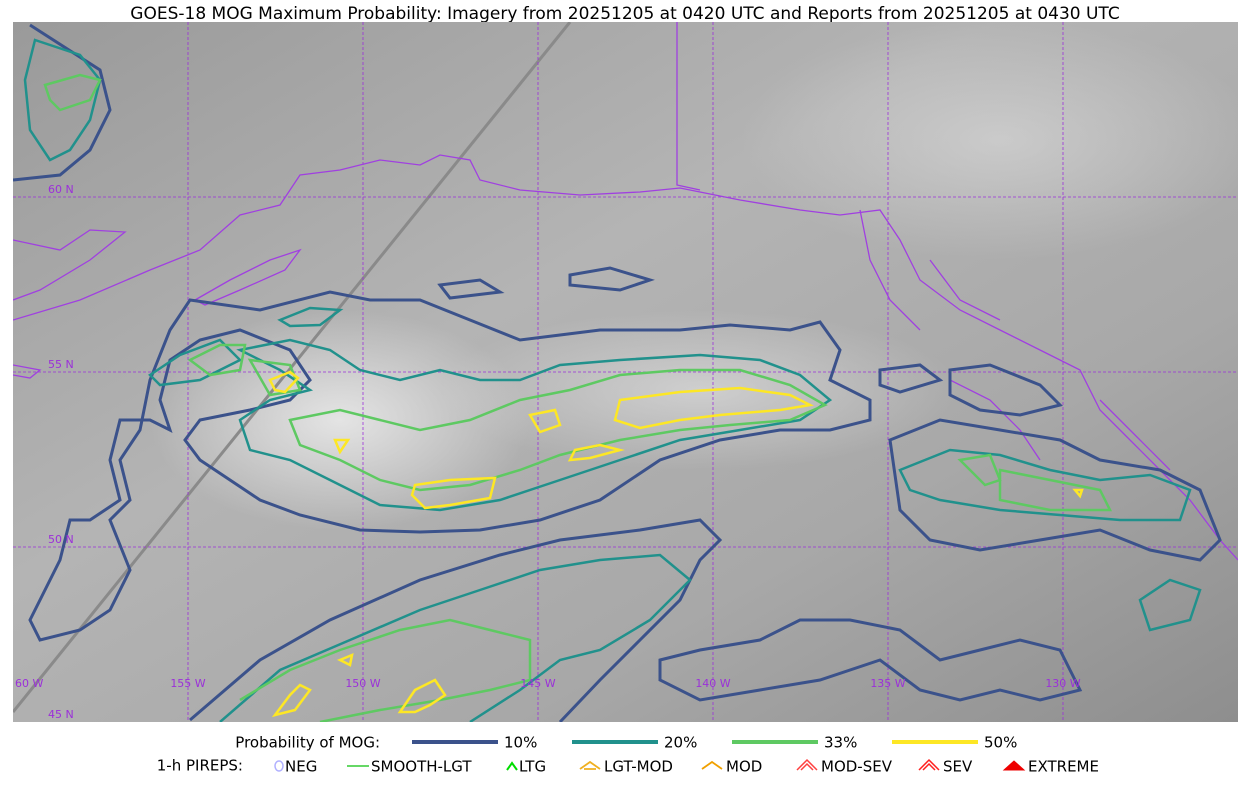 This screenshot has width=1250, height=786. What do you see at coordinates (857, 767) in the screenshot?
I see `legend-label: MOD-SEV` at bounding box center [857, 767].